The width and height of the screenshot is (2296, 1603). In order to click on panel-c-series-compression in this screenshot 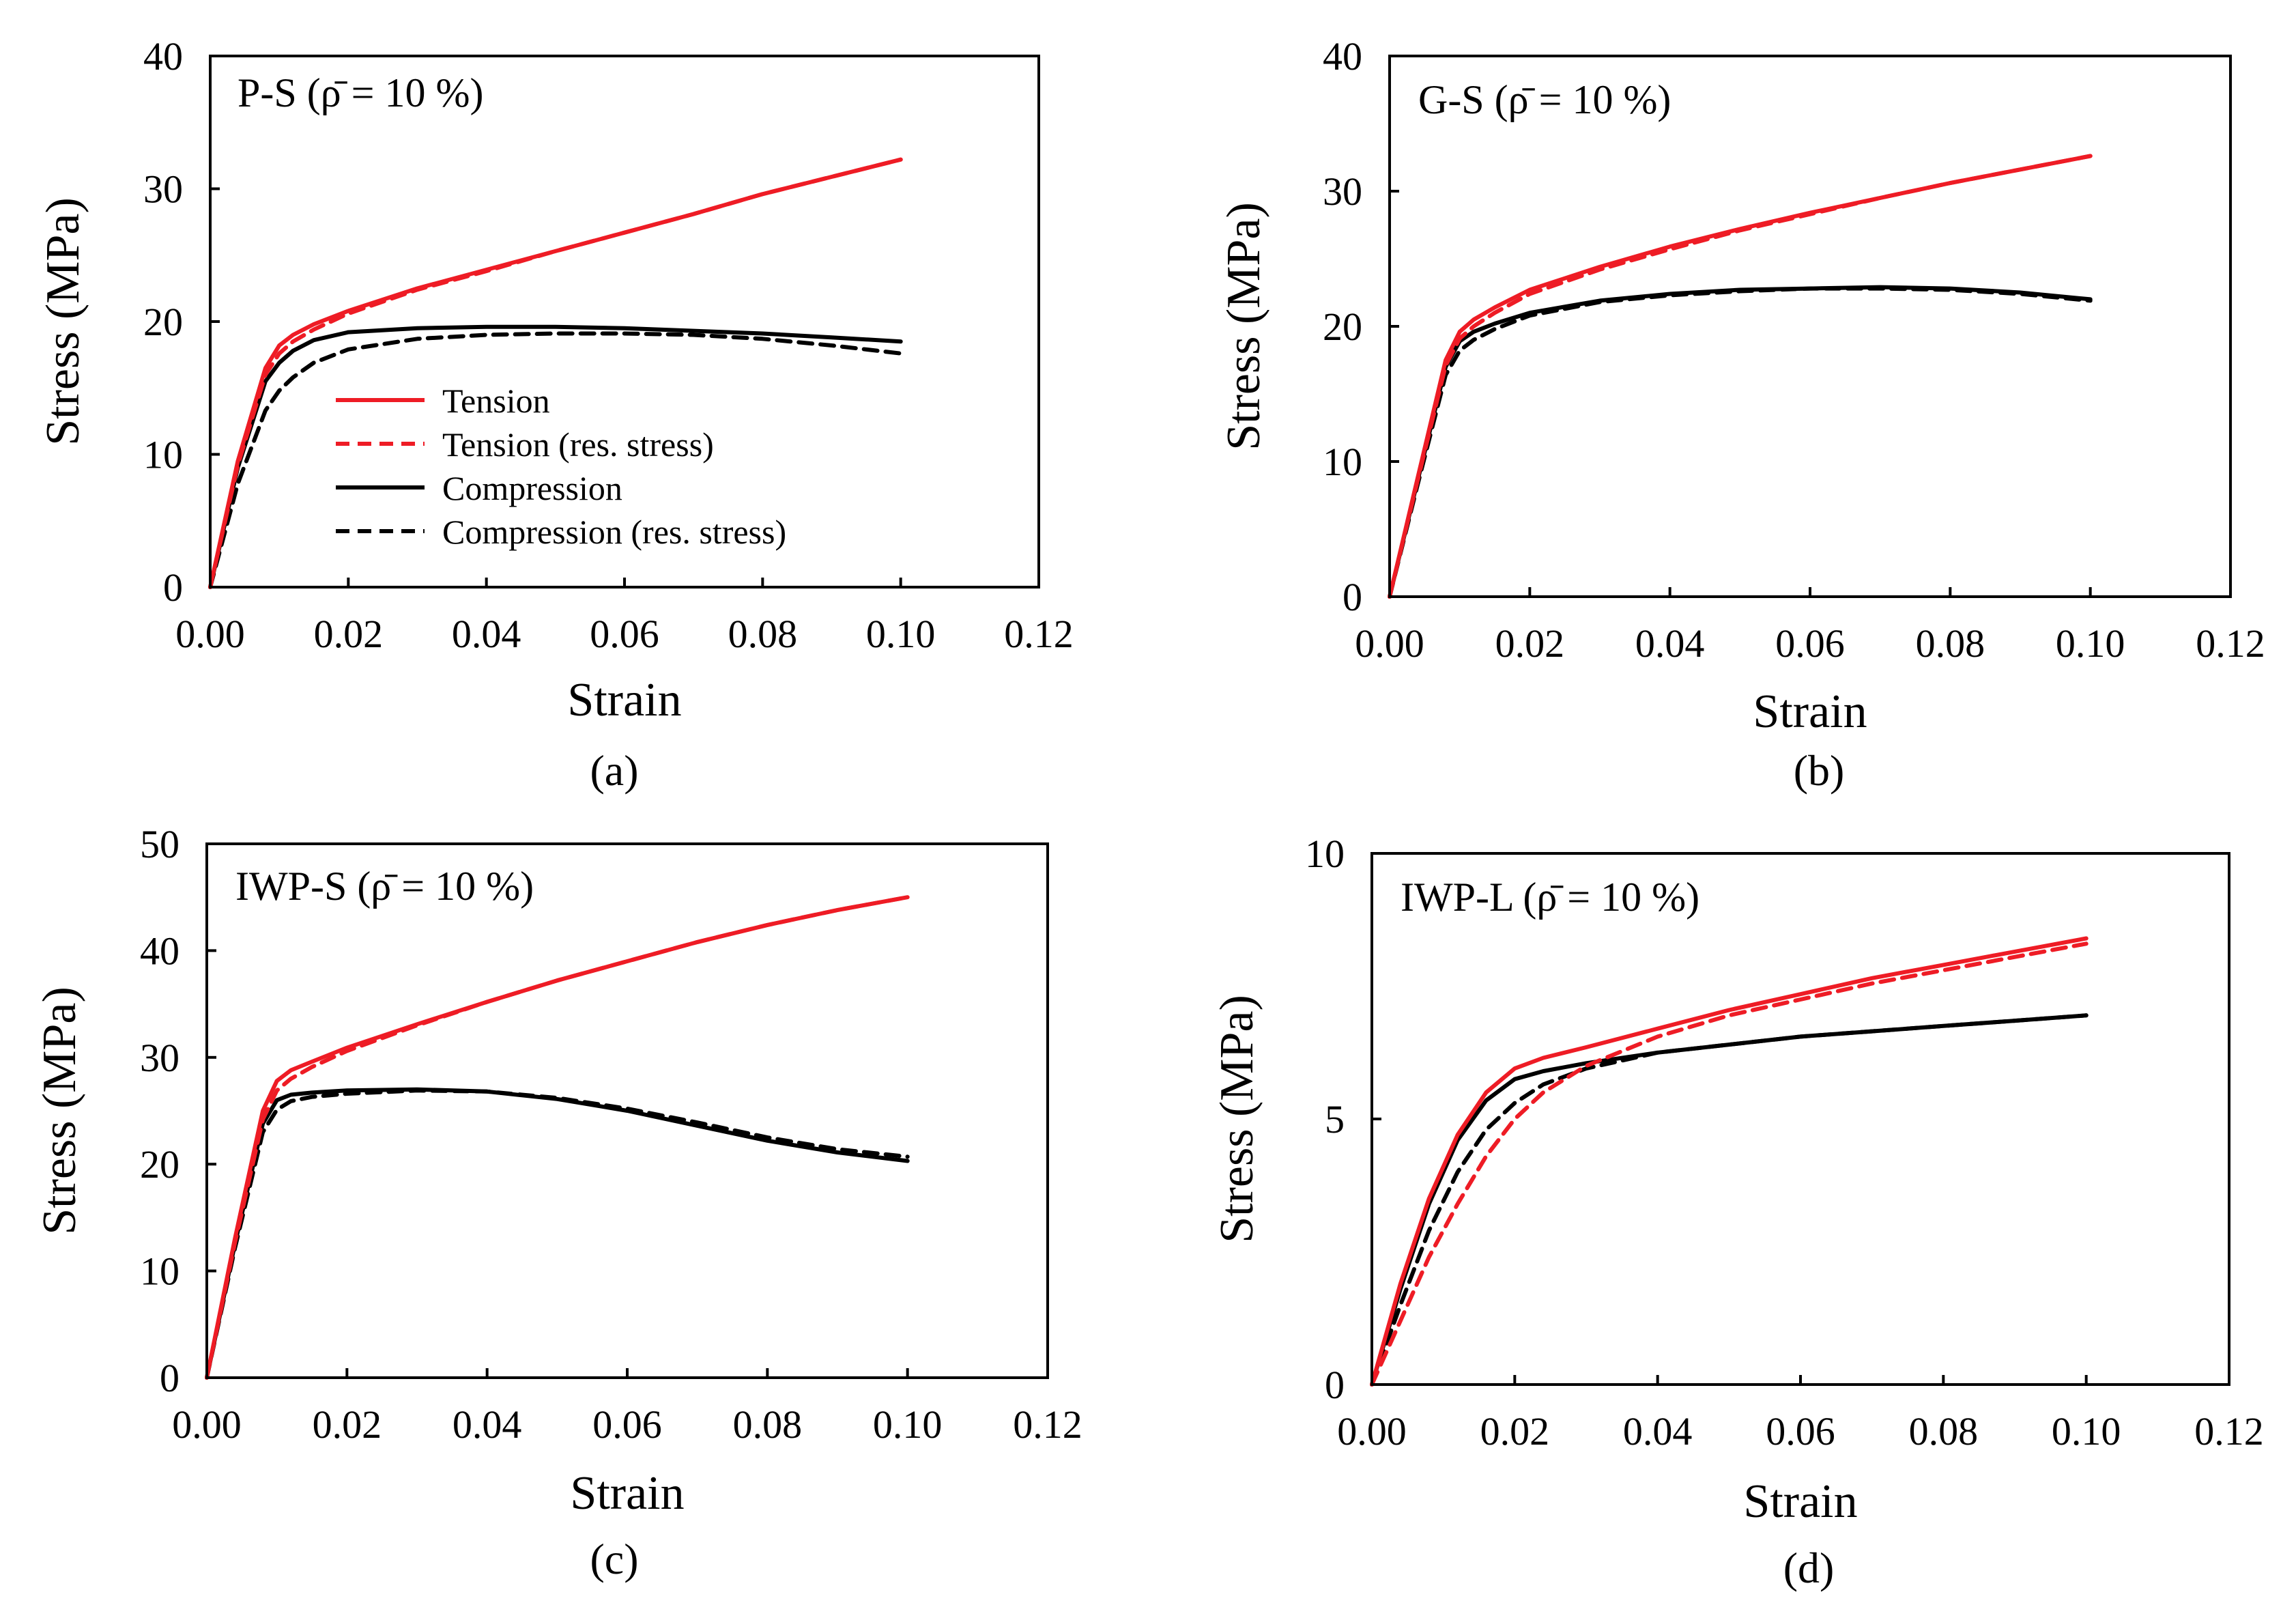, I will do `click(557, 1233)`.